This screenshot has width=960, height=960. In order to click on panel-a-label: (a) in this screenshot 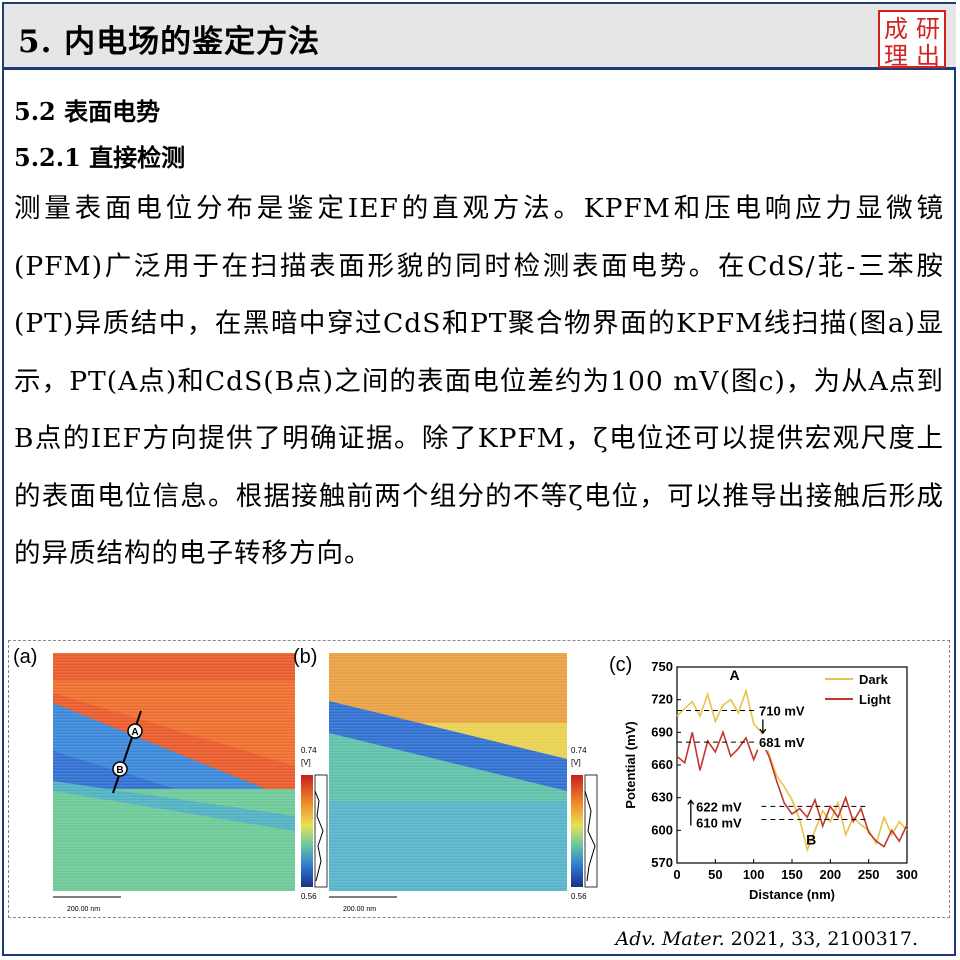, I will do `click(25, 657)`.